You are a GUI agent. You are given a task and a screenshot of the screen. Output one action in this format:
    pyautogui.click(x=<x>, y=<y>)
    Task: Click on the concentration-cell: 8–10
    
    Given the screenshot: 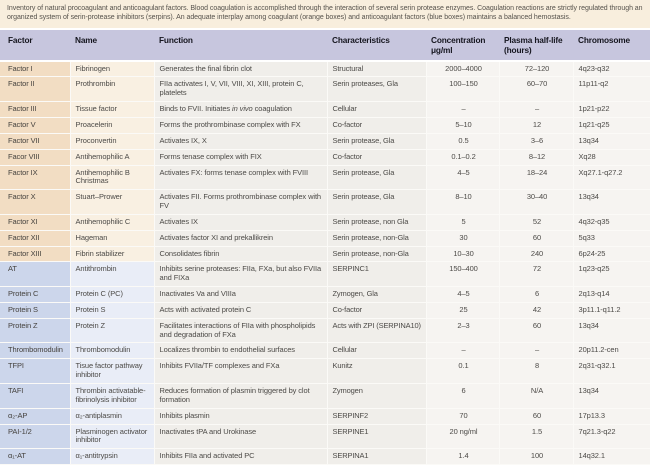 What is the action you would take?
    pyautogui.click(x=463, y=202)
    